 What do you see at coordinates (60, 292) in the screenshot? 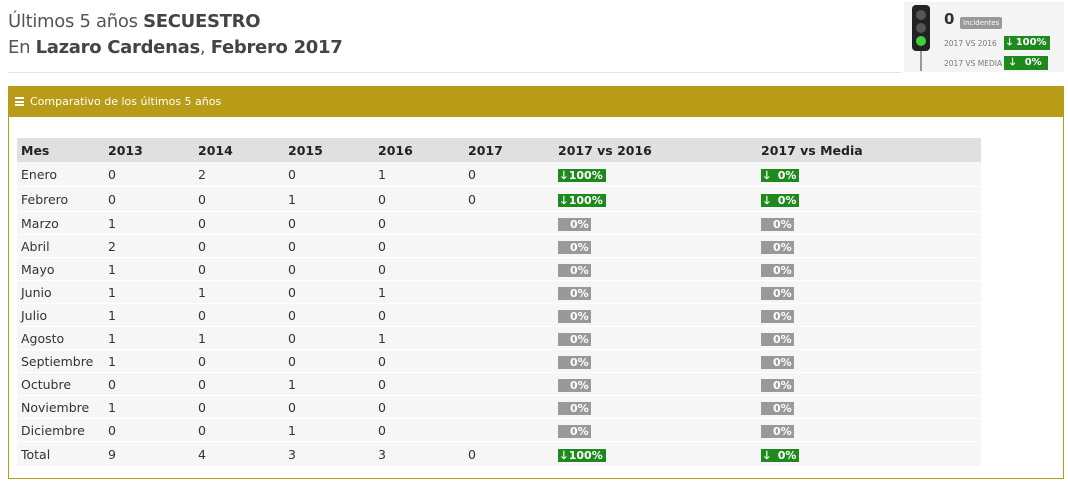
I see `table-cell: Junio` at bounding box center [60, 292].